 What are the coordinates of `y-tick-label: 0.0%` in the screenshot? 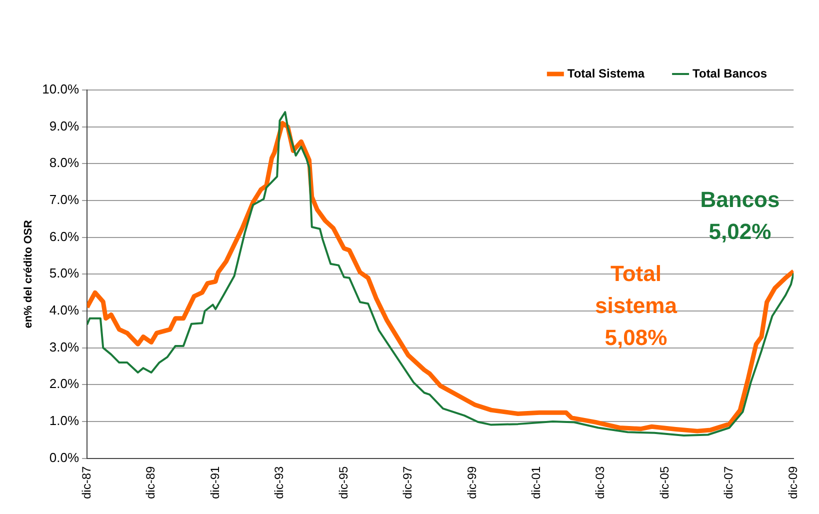 It's located at (64, 457).